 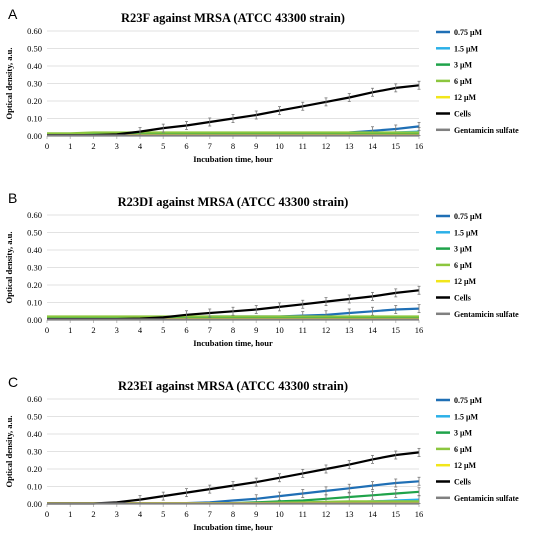 What do you see at coordinates (13, 14) in the screenshot?
I see `panel-label: A` at bounding box center [13, 14].